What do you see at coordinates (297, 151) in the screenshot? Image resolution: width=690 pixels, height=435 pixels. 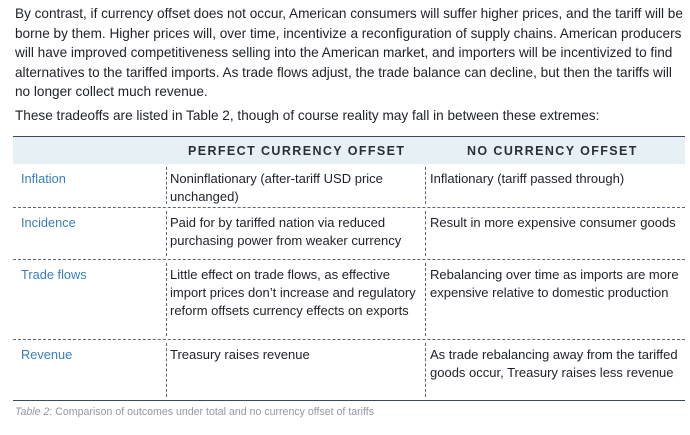 I see `header-perfect-currency-offset: PERFECT CURRENCY OFFSET` at bounding box center [297, 151].